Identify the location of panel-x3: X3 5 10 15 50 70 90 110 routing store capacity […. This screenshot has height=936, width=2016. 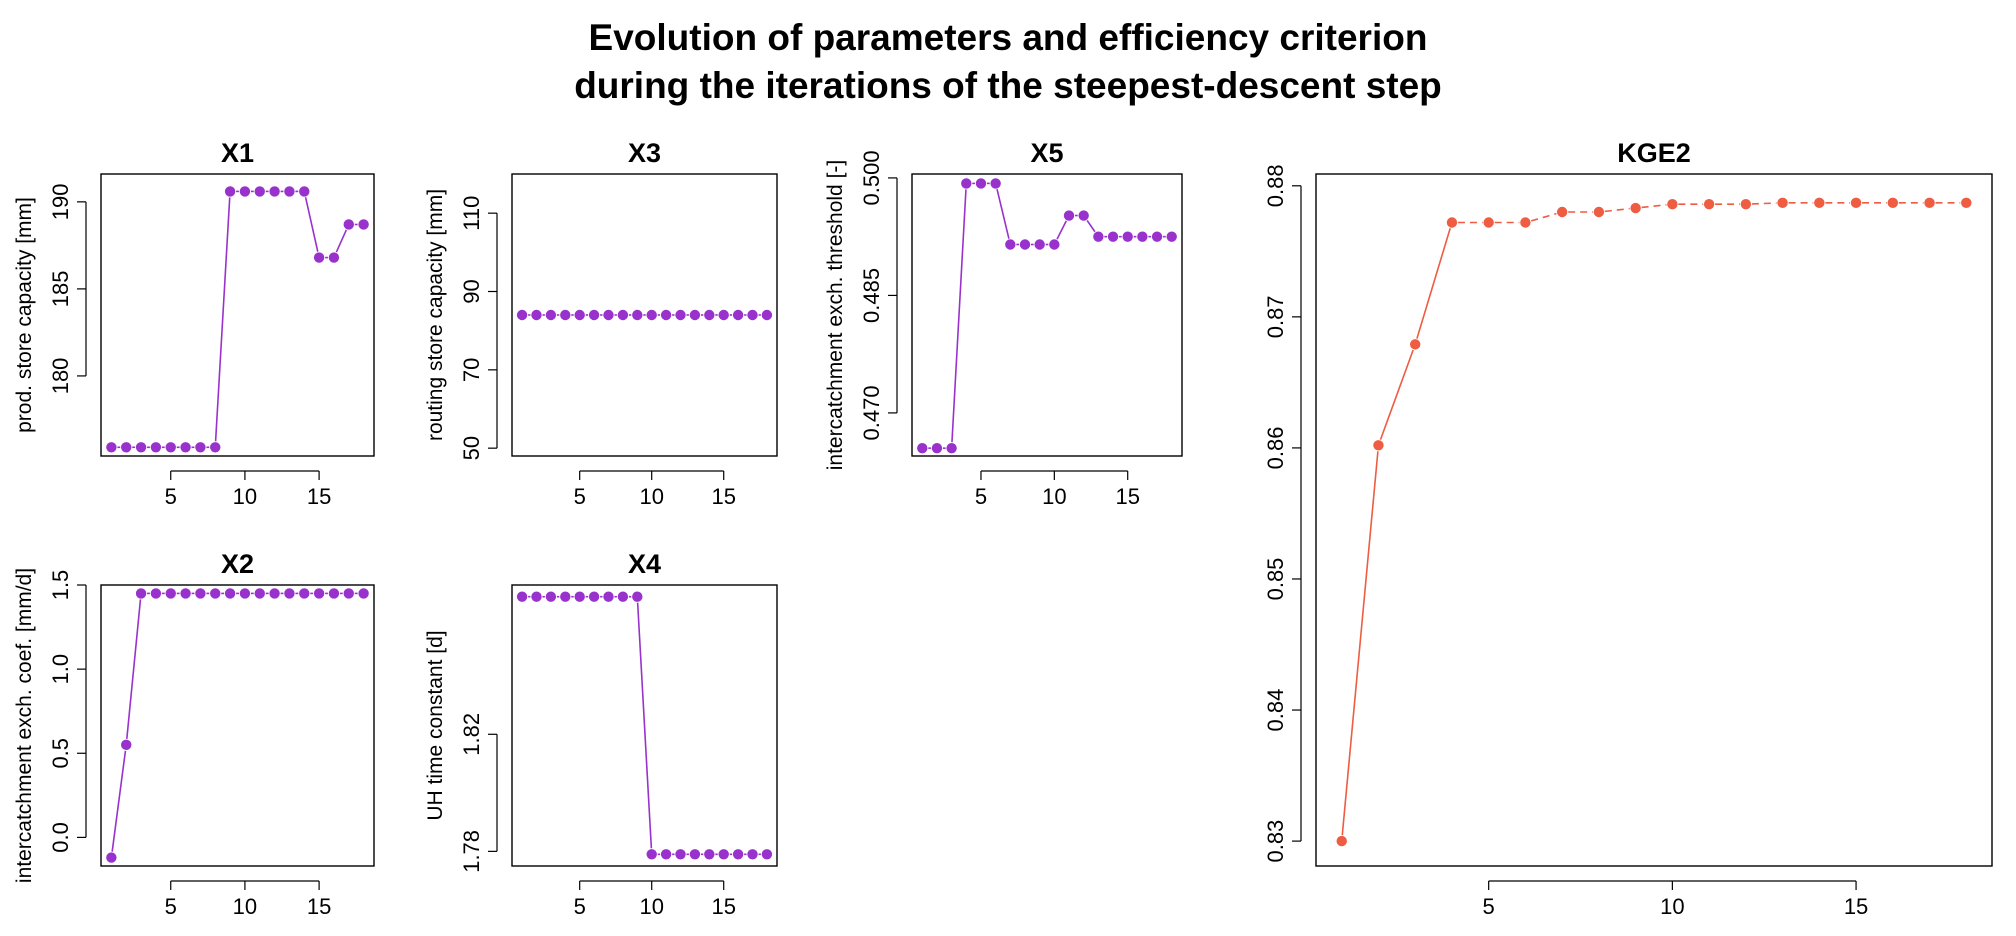
(601, 323).